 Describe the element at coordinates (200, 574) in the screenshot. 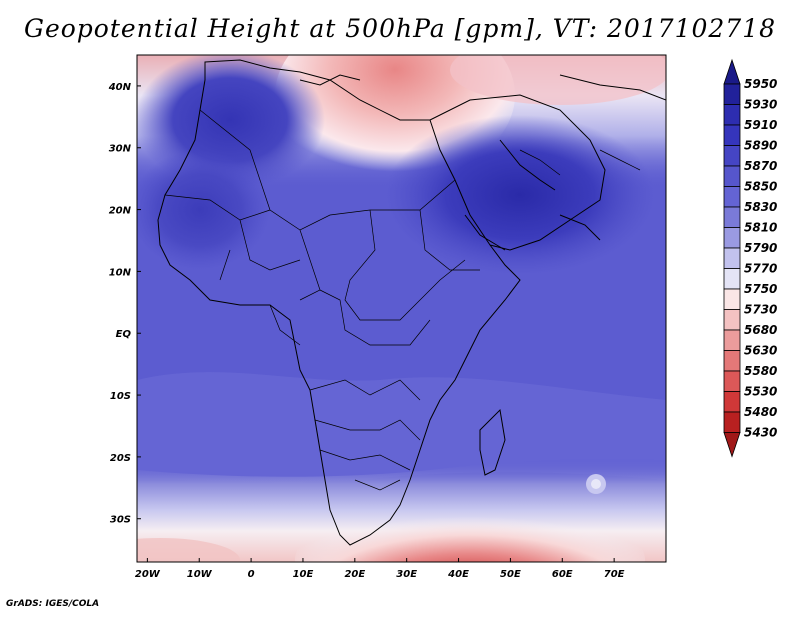

I see `lon-label: 10W` at that location.